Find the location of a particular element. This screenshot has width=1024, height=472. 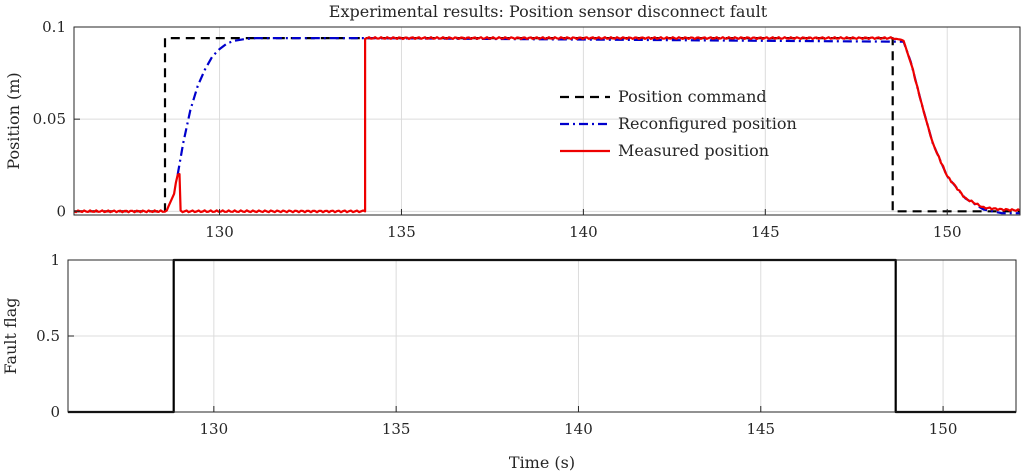

y-tick-label: 1 is located at coordinates (55, 260).